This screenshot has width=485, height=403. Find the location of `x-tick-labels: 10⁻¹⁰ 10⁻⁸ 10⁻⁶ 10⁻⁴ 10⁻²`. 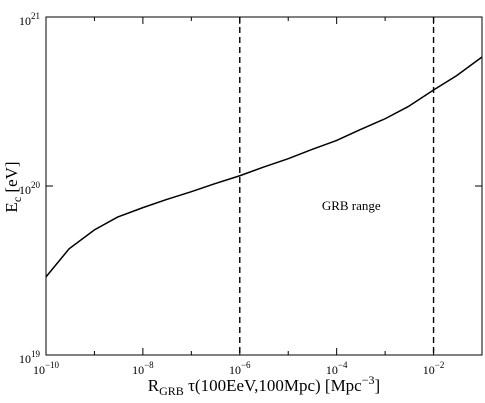

x-tick-labels: 10⁻¹⁰ 10⁻⁸ 10⁻⁶ 10⁻⁴ 10⁻² is located at coordinates (238, 368).